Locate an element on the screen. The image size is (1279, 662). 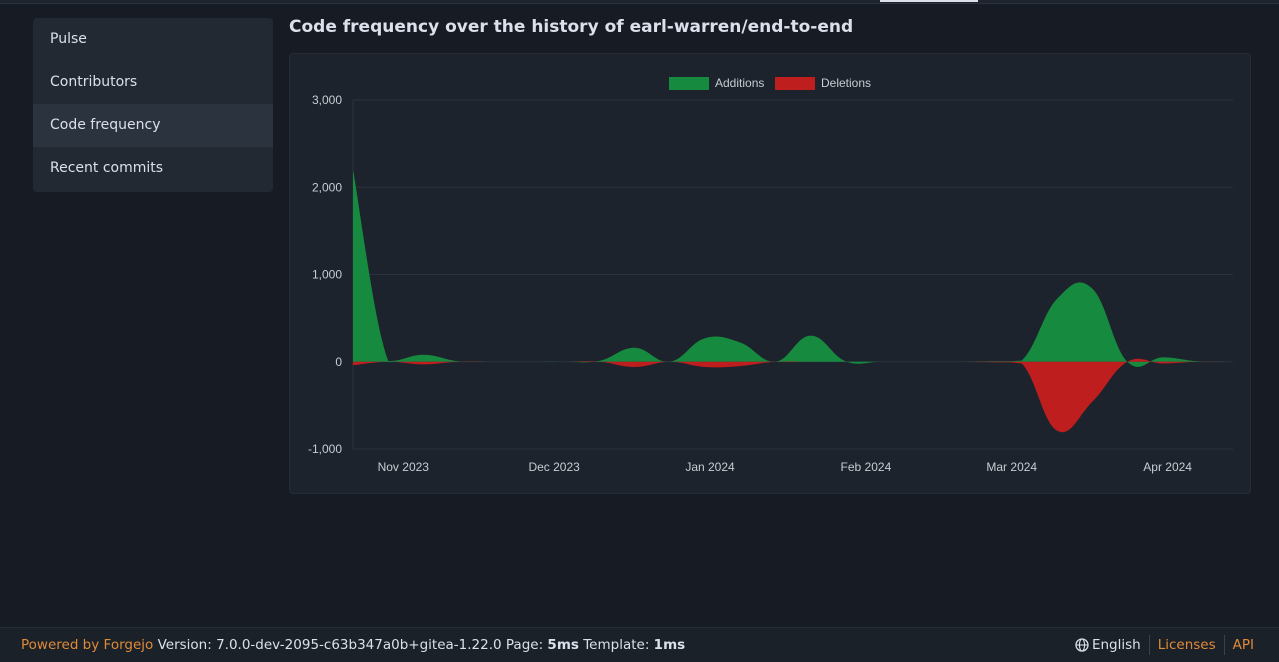
version-value: 7.0.0-dev-2095-c63b347a0b+gitea-1.22.0 is located at coordinates (359, 645).